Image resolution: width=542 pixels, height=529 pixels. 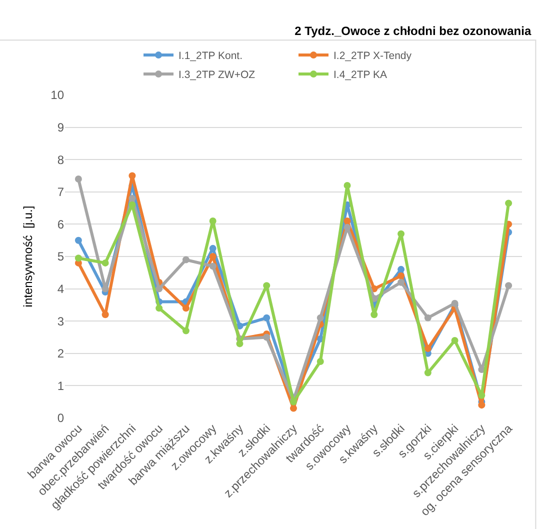 What do you see at coordinates (361, 75) in the screenshot?
I see `legend-label: I.4_2TP KA` at bounding box center [361, 75].